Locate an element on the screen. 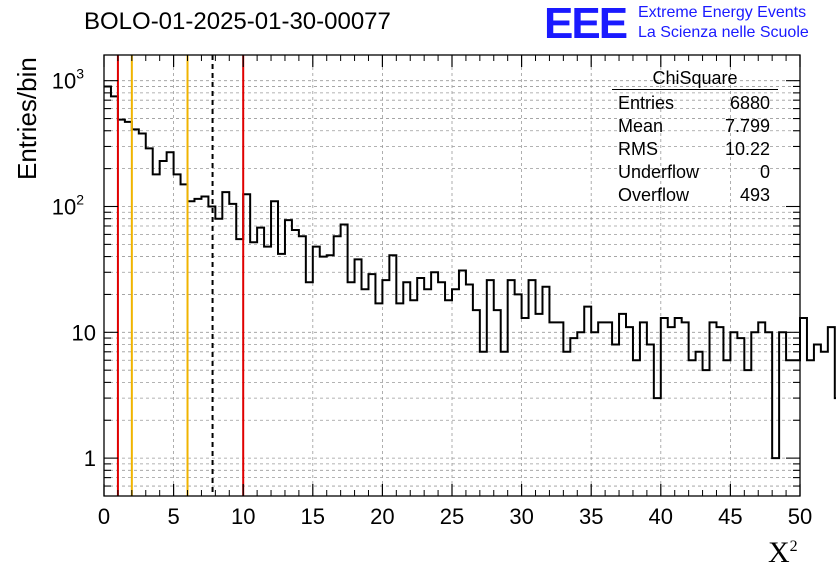  x-tick-label: 25 is located at coordinates (452, 516).